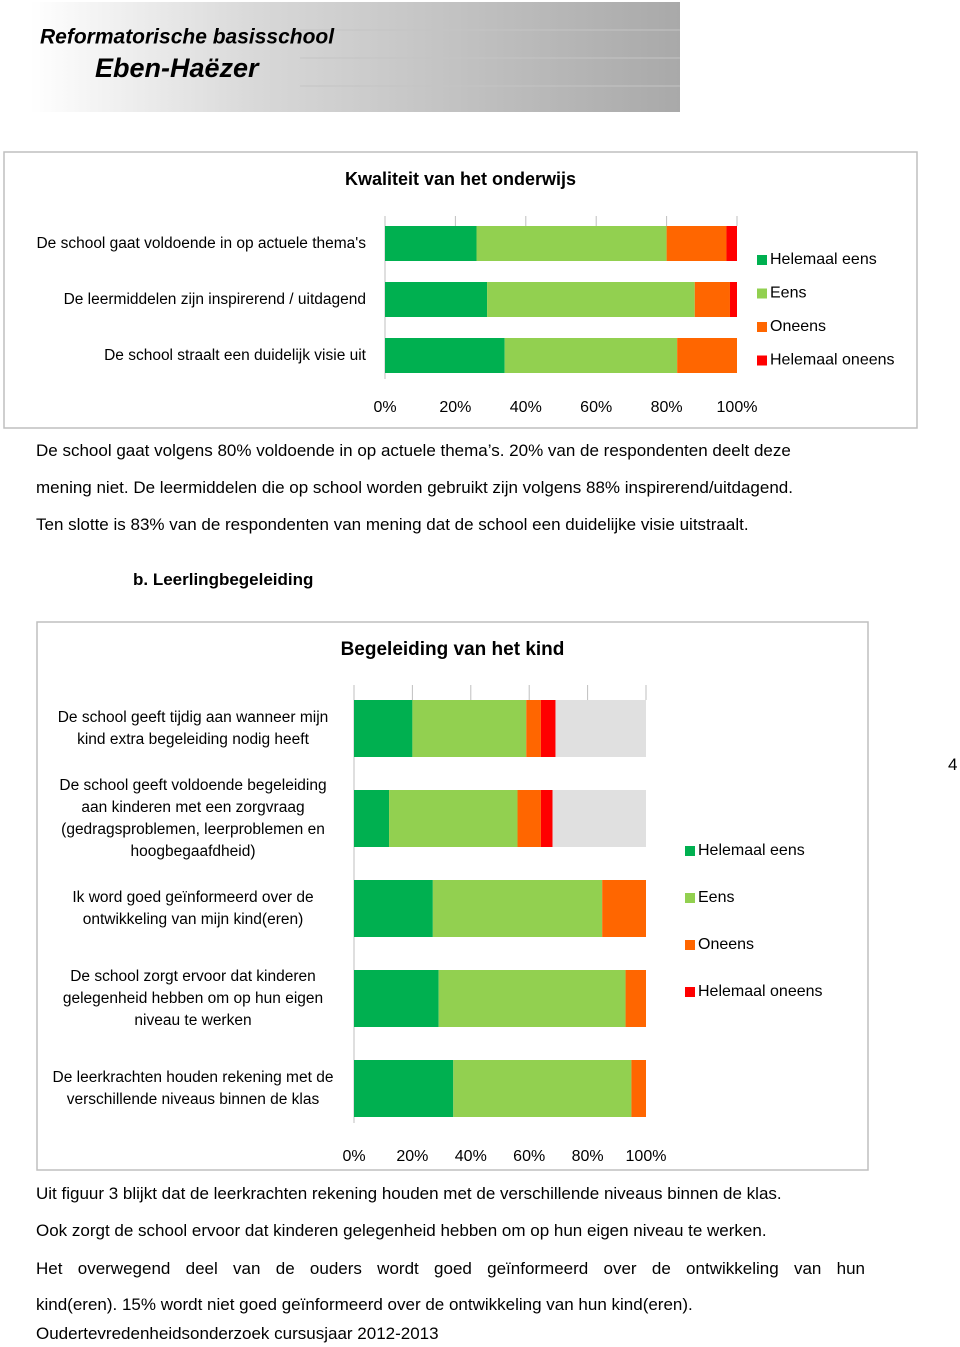  I want to click on logo-line2: Eben-Haëzer, so click(177, 68).